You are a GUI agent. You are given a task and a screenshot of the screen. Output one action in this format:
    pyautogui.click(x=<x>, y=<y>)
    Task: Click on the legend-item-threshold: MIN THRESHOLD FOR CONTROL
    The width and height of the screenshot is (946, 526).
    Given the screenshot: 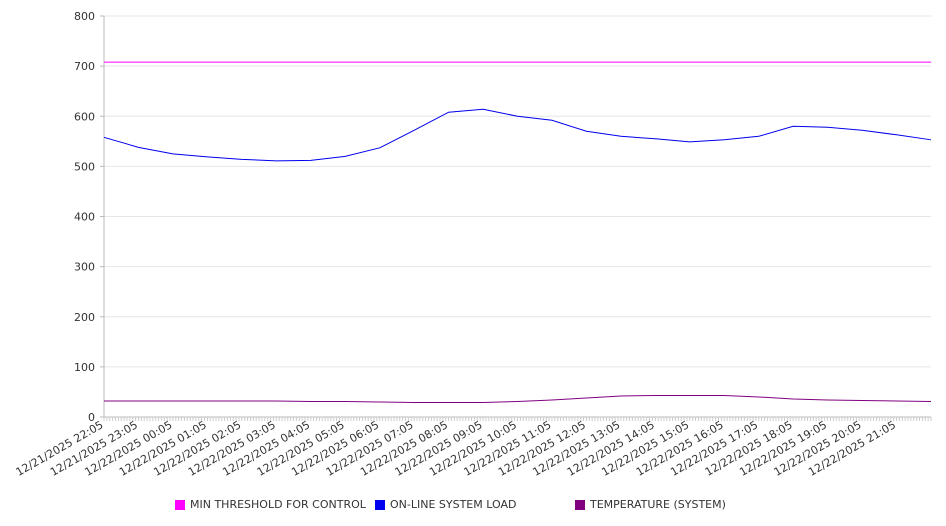 What is the action you would take?
    pyautogui.click(x=270, y=504)
    